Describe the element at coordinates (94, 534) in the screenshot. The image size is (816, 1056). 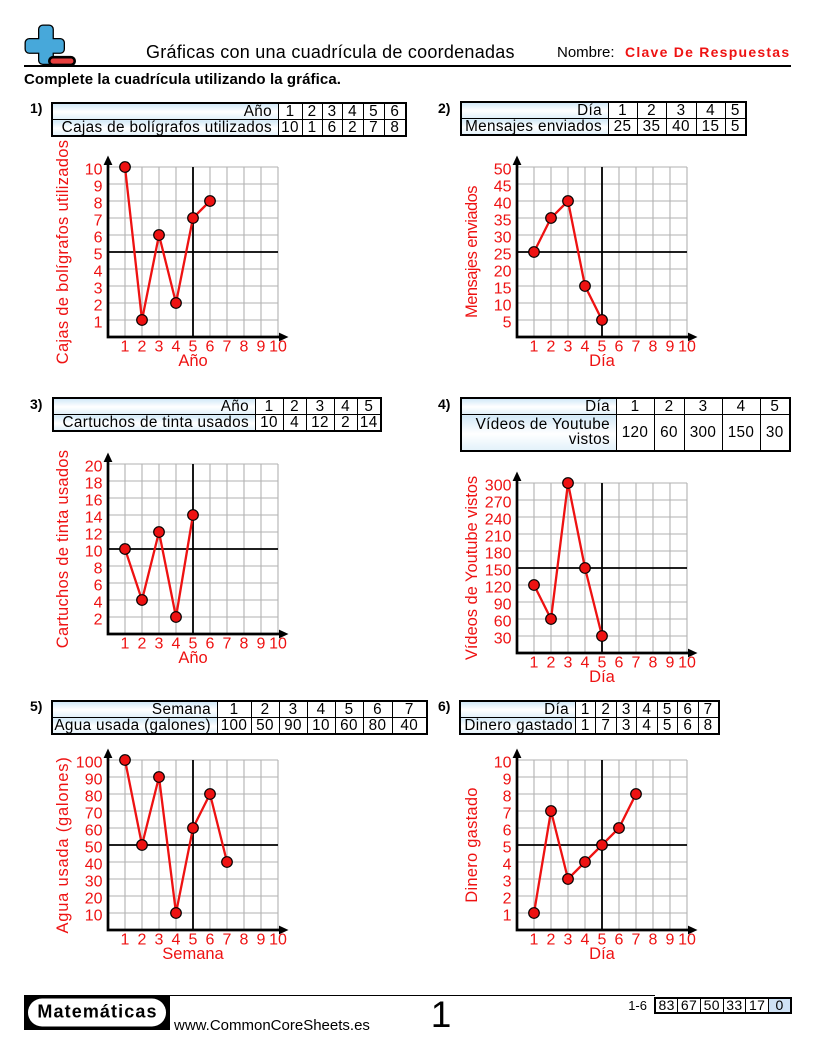
I see `svg-text: 12` at that location.